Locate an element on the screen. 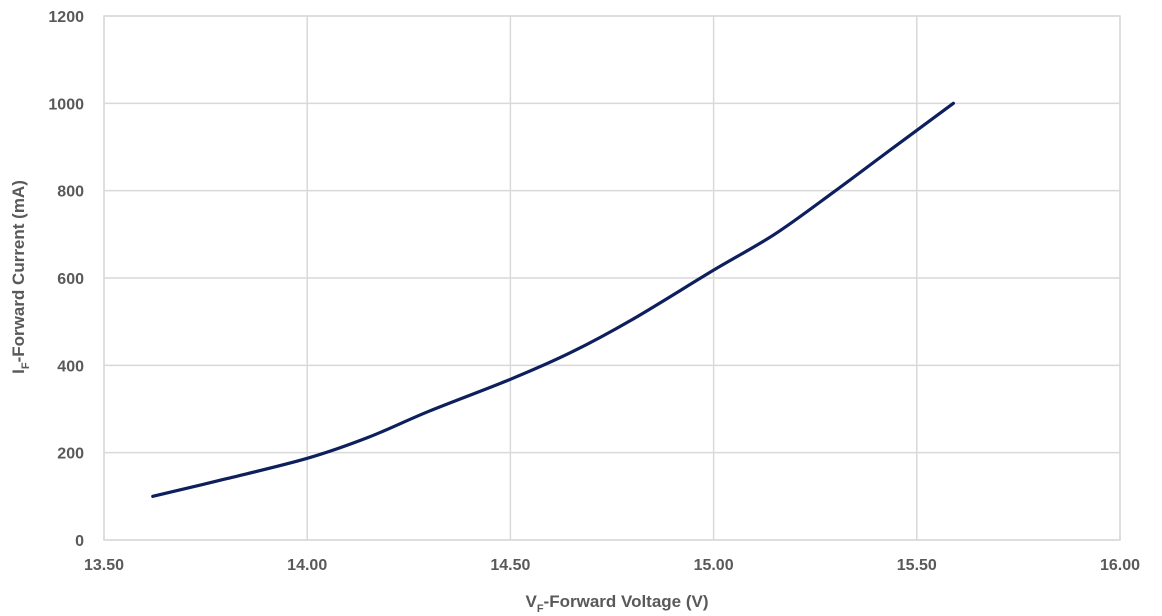  y-tick-label: 1200 is located at coordinates (66, 17).